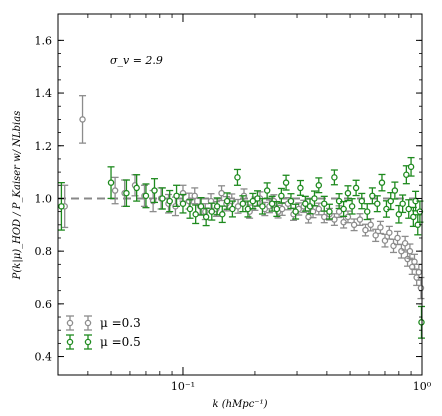  Describe the element at coordinates (17, 196) in the screenshot. I see `y-axis-label: P(k|μ)_HOD / P_Kaiser w/ NLbias` at that location.